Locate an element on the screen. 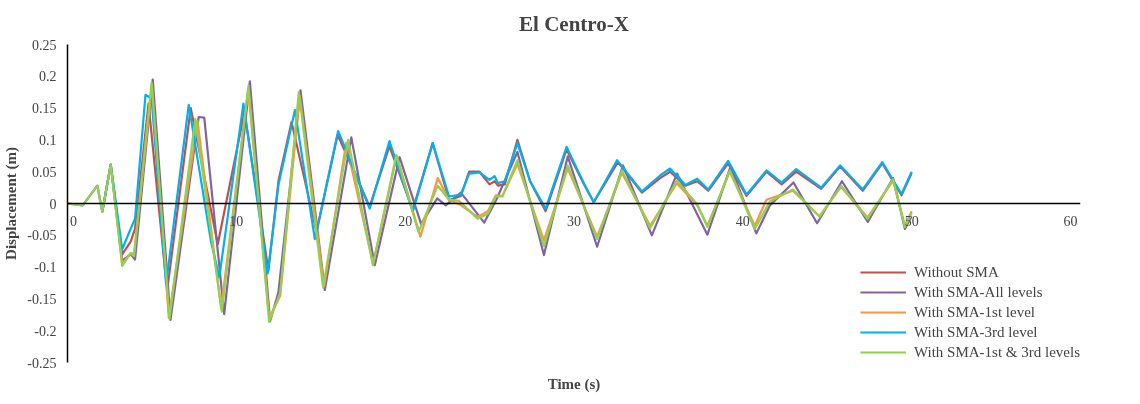 The width and height of the screenshot is (1140, 404). y-tick-label: 0.2 is located at coordinates (48, 77).